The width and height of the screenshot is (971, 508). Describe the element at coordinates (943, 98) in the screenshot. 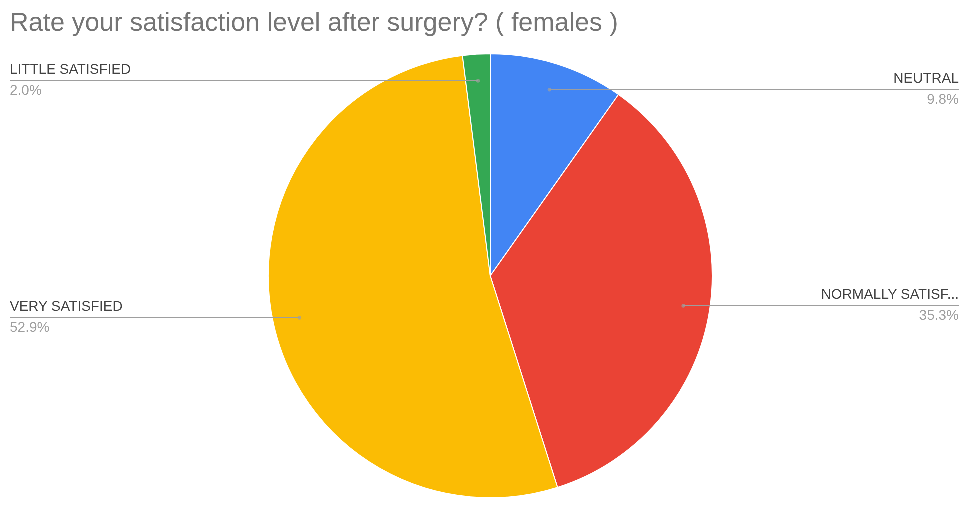

I see `data-label: 9.8%` at that location.